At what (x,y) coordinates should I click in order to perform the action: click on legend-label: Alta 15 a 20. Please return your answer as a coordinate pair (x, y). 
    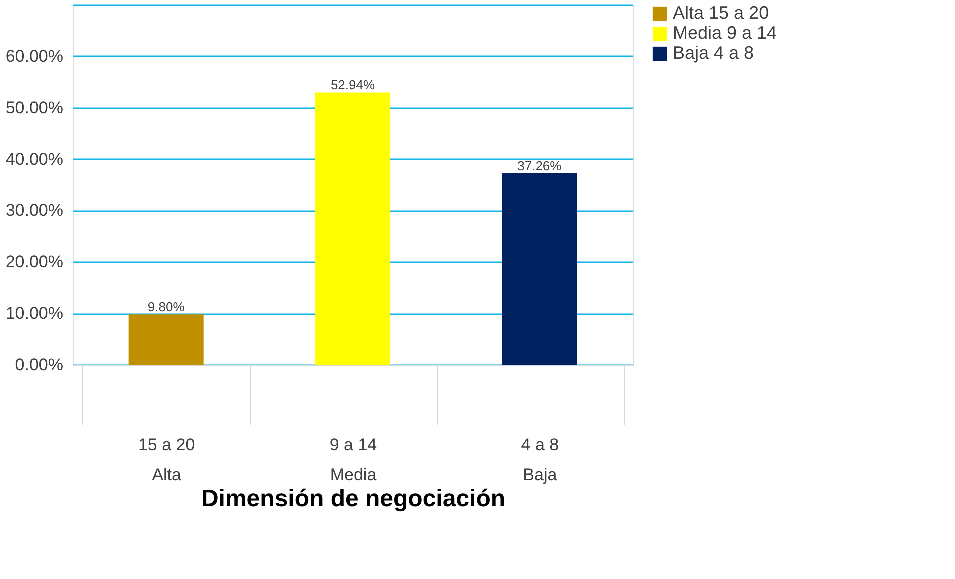
    Looking at the image, I should click on (721, 13).